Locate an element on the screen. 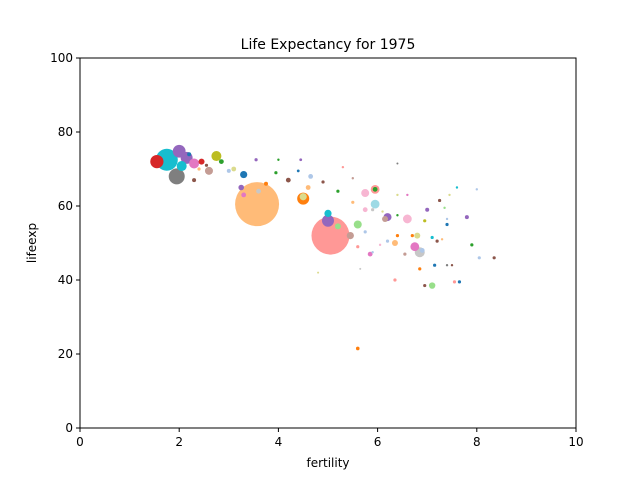  x-axis-label: fertility is located at coordinates (327, 463).